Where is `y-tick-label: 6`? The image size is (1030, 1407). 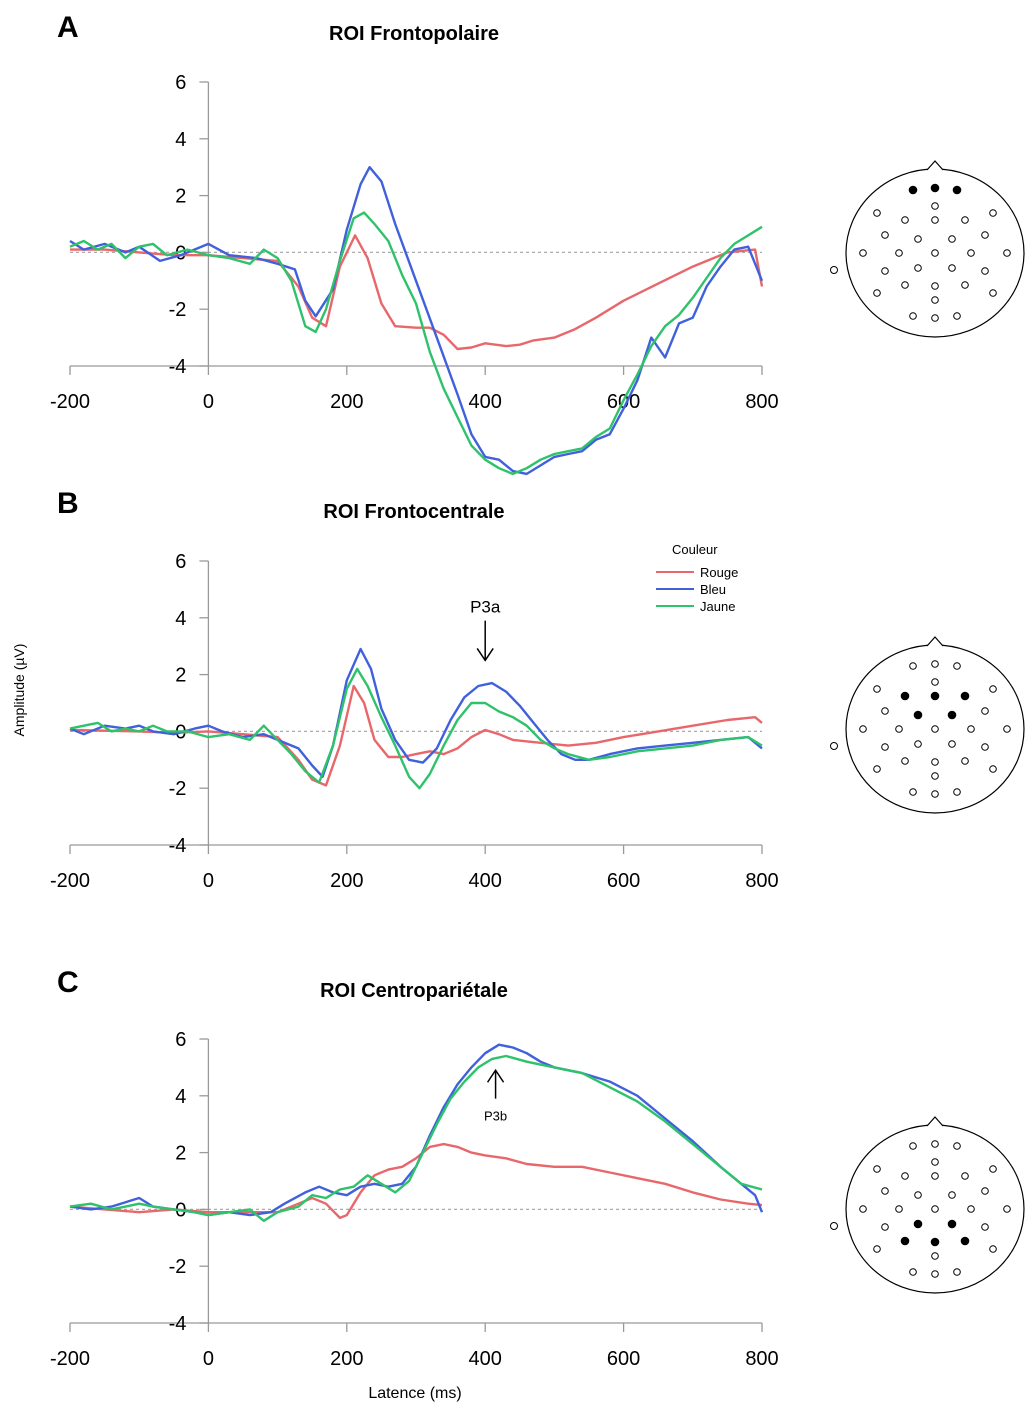
y-tick-label: 6 is located at coordinates (180, 1040).